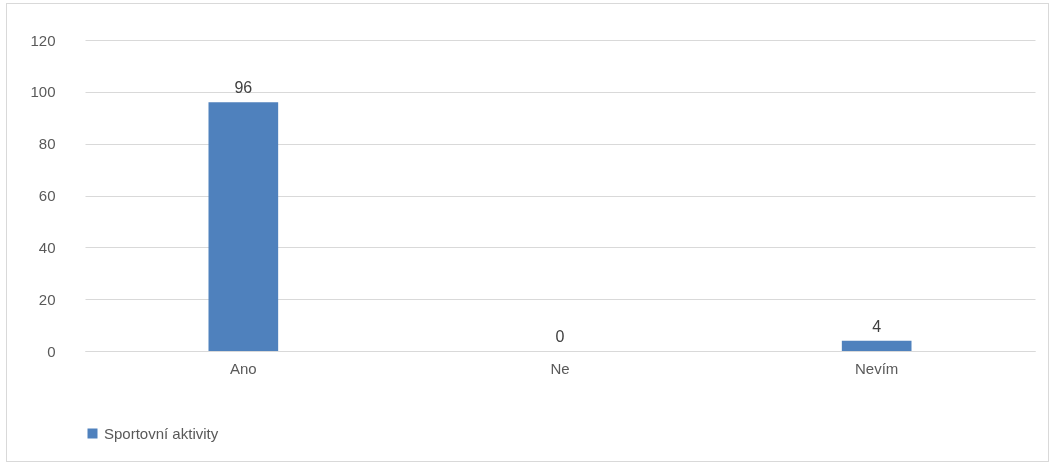 The image size is (1056, 467). Describe the element at coordinates (43, 40) in the screenshot. I see `y-tick-label: 120` at that location.